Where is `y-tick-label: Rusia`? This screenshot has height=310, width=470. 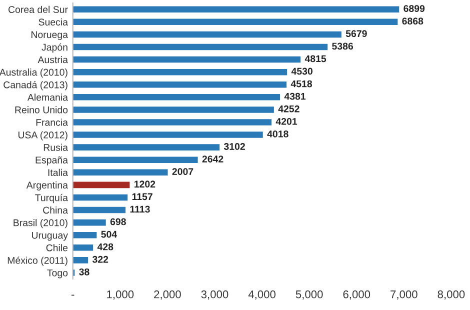
y-tick-label: Rusia is located at coordinates (56, 147).